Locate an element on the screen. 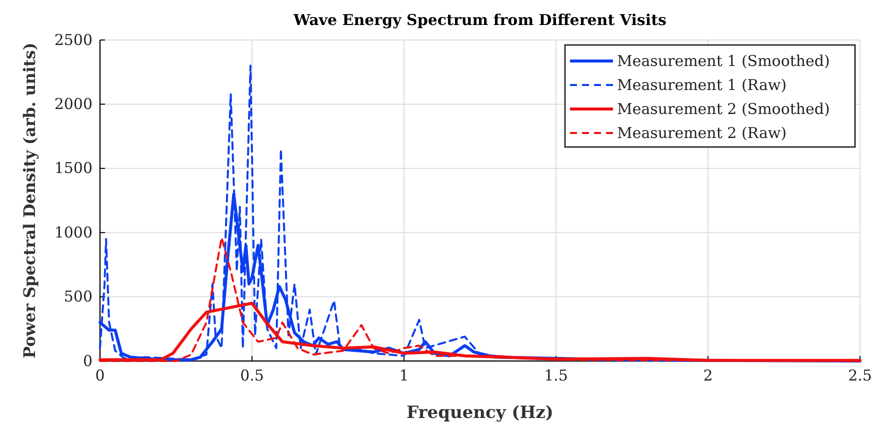  x-tick-label: 0.5 is located at coordinates (252, 375).